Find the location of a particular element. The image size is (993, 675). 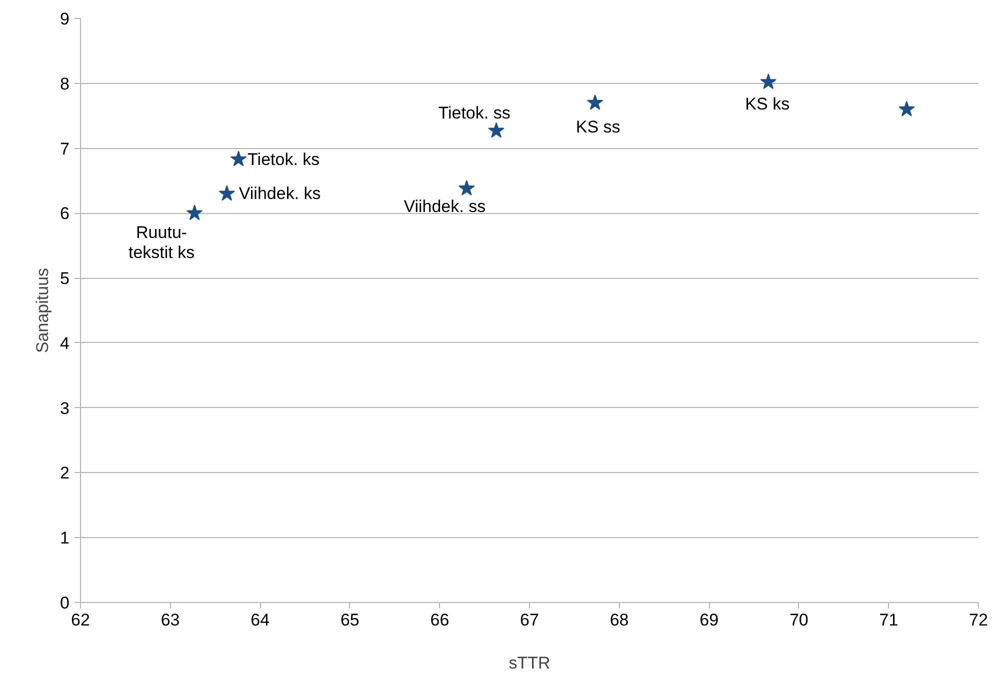

annotation: KS ks is located at coordinates (767, 104).